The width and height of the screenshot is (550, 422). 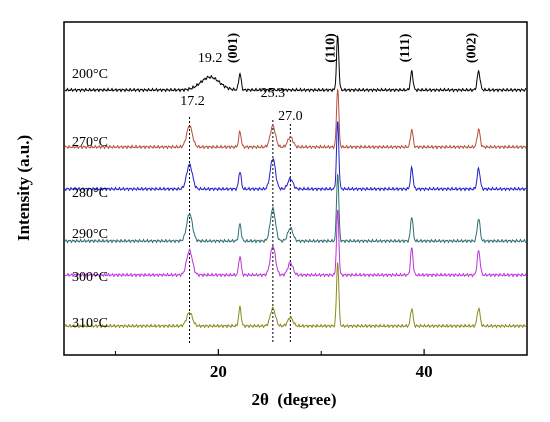 I want to click on reference-lines, so click(x=240, y=230).